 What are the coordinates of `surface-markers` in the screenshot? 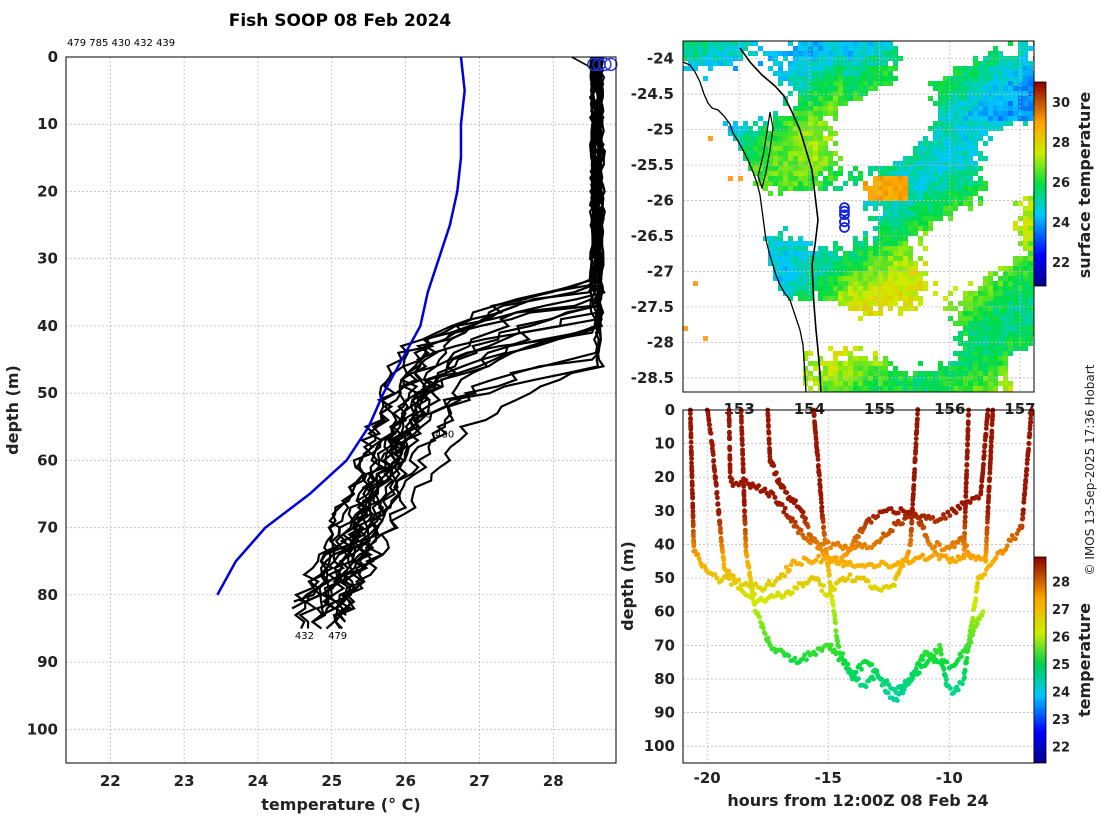 It's located at (602, 64).